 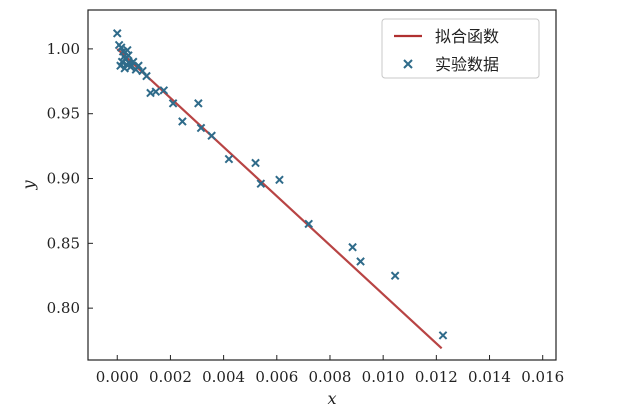 I want to click on legend: 拟合函数 实验数据, so click(x=460, y=48).